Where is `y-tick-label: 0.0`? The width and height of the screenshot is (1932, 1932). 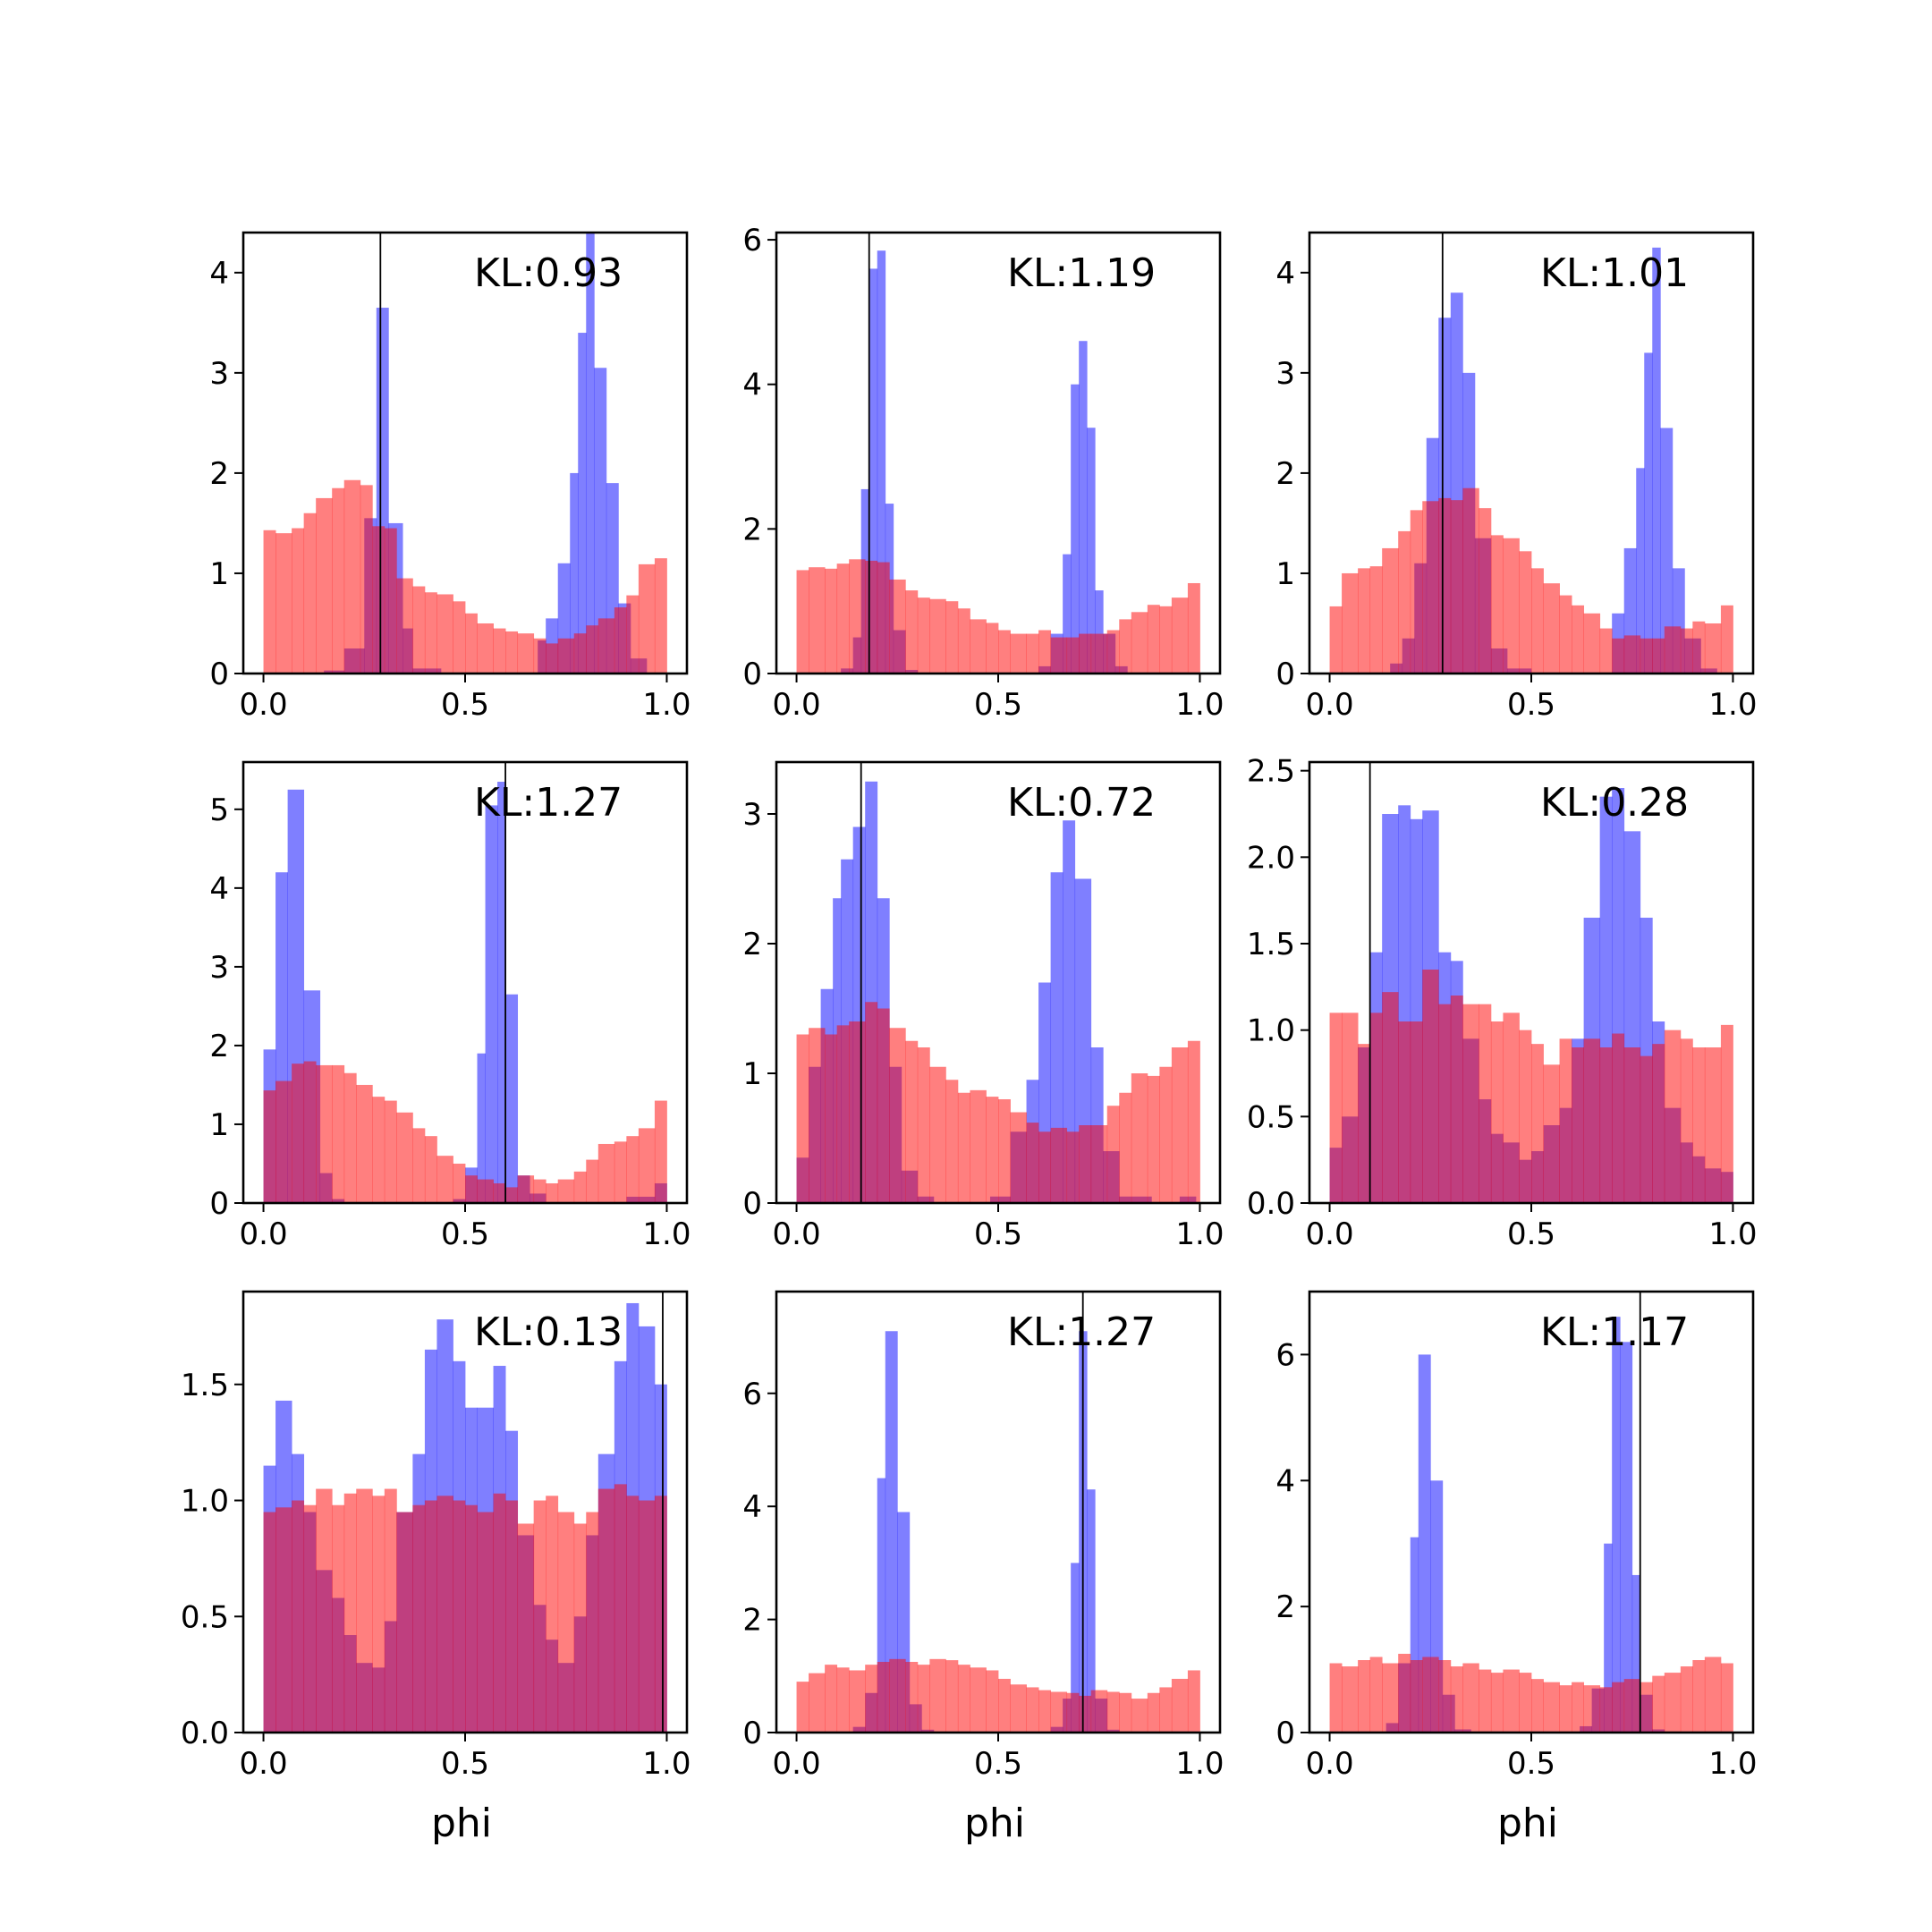 y-tick-label: 0.0 is located at coordinates (1271, 1204).